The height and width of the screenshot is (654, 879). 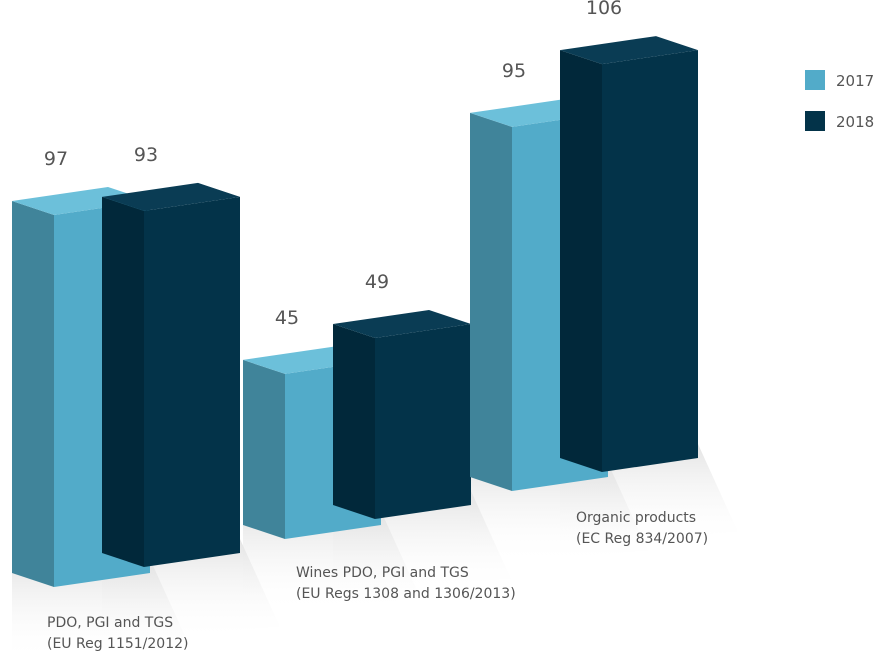 What do you see at coordinates (839, 100) in the screenshot?
I see `legend: 2017 2018` at bounding box center [839, 100].